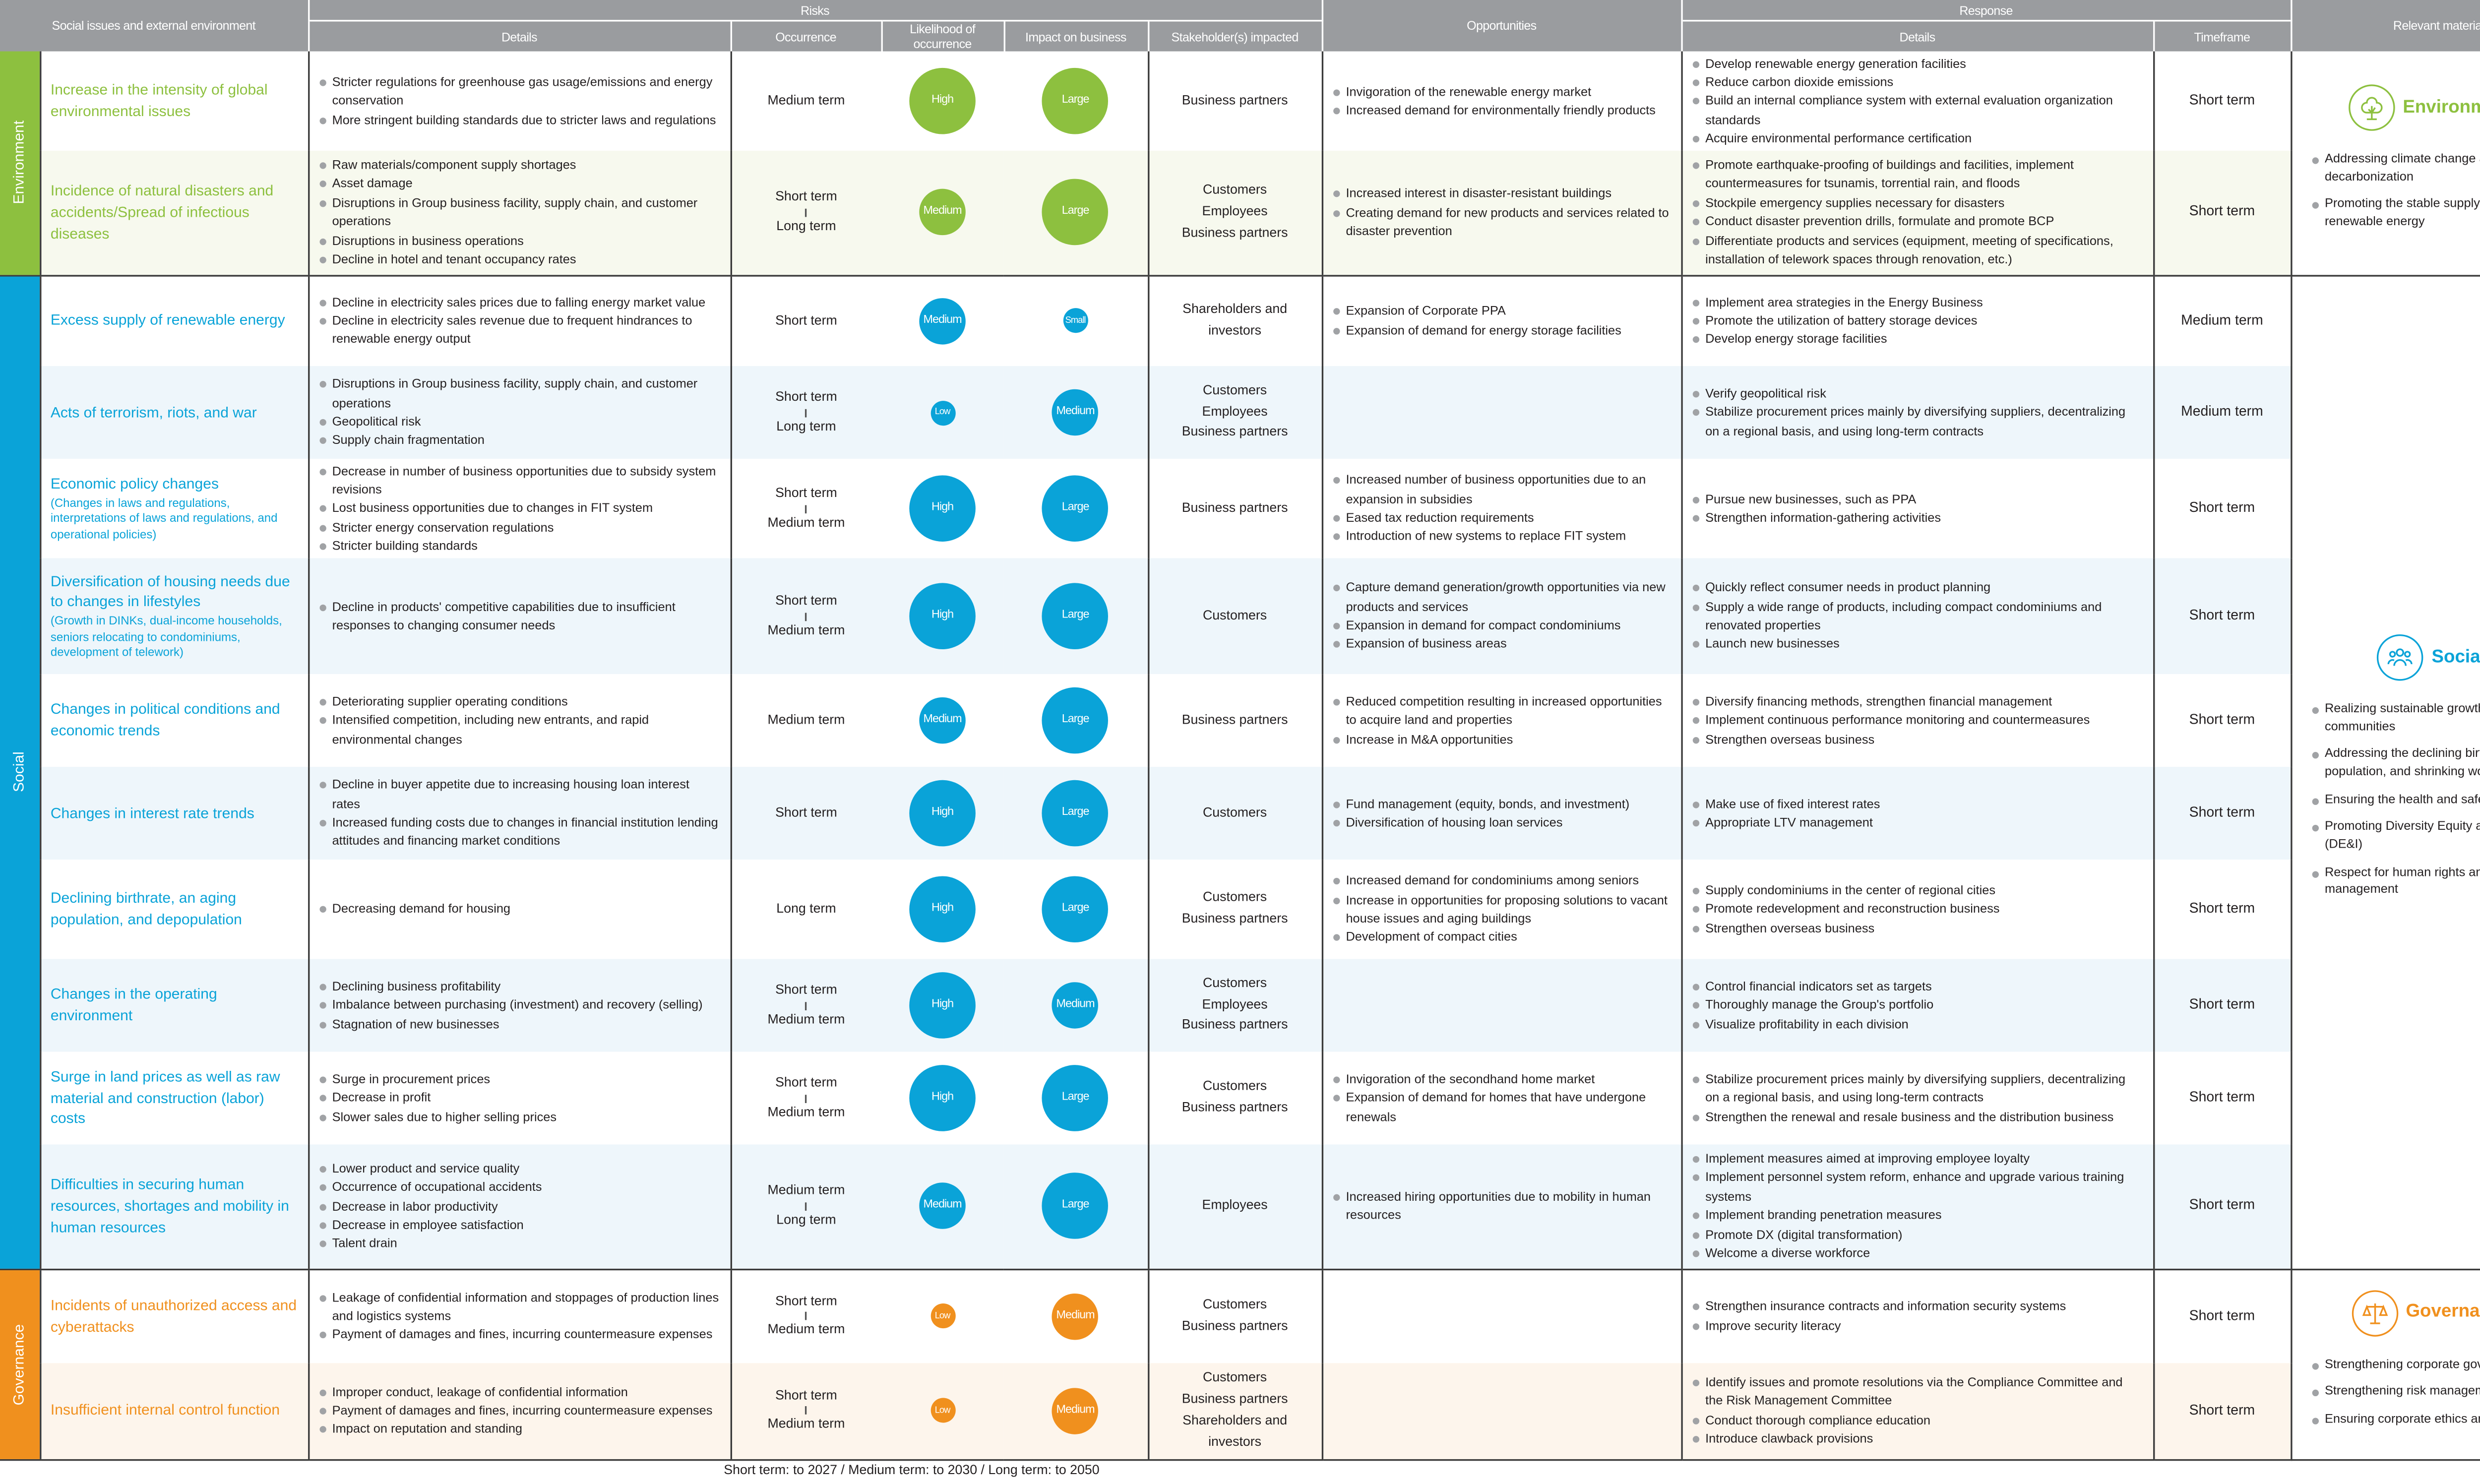 This screenshot has height=1484, width=2480. I want to click on materiality-item: Strengthening corporate governance, so click(2395, 1364).